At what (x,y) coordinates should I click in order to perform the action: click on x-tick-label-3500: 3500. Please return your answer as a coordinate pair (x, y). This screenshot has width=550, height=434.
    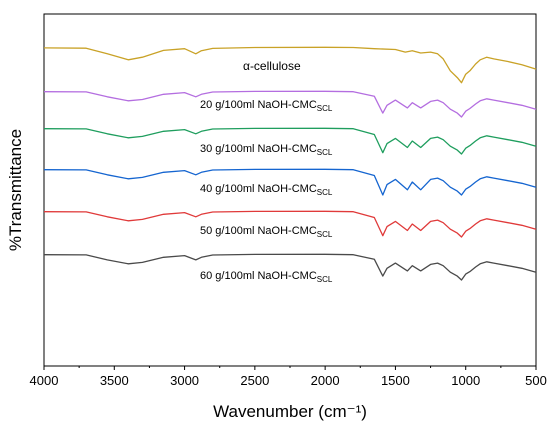
    Looking at the image, I should click on (114, 380).